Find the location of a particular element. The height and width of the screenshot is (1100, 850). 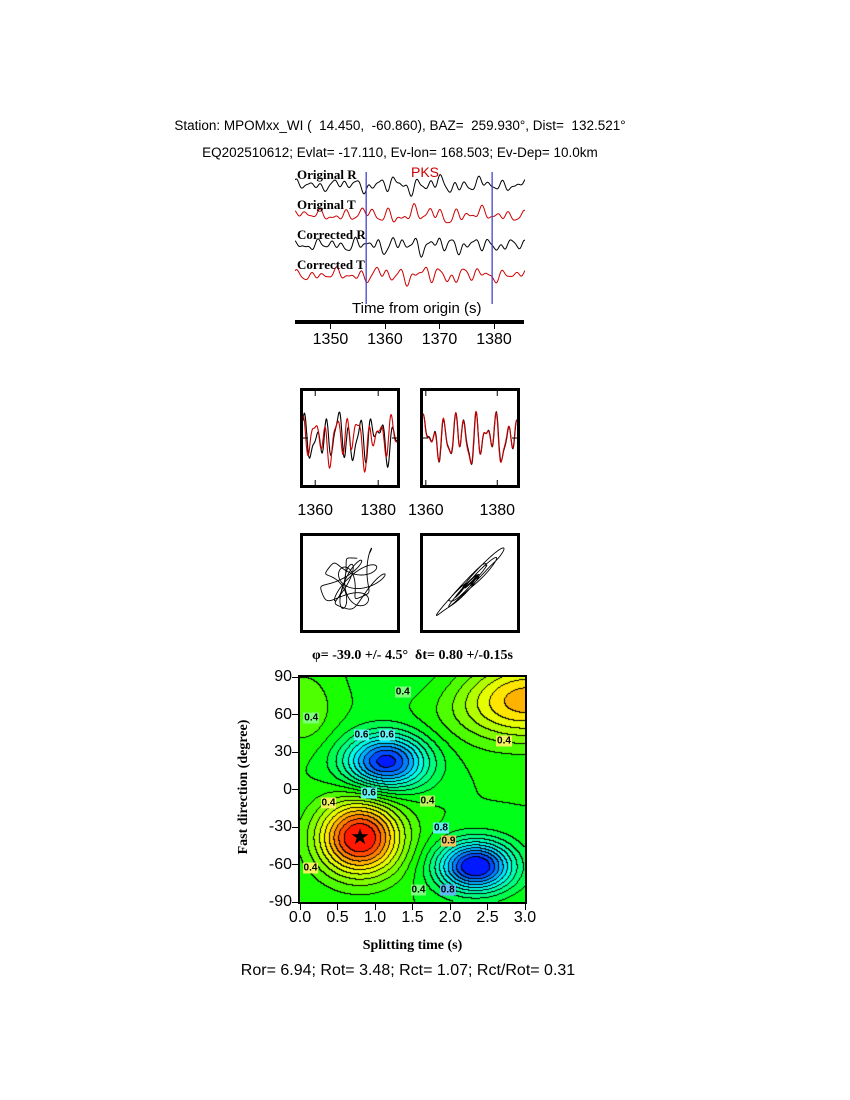

waveform-compare-corrected-box is located at coordinates (470, 438).